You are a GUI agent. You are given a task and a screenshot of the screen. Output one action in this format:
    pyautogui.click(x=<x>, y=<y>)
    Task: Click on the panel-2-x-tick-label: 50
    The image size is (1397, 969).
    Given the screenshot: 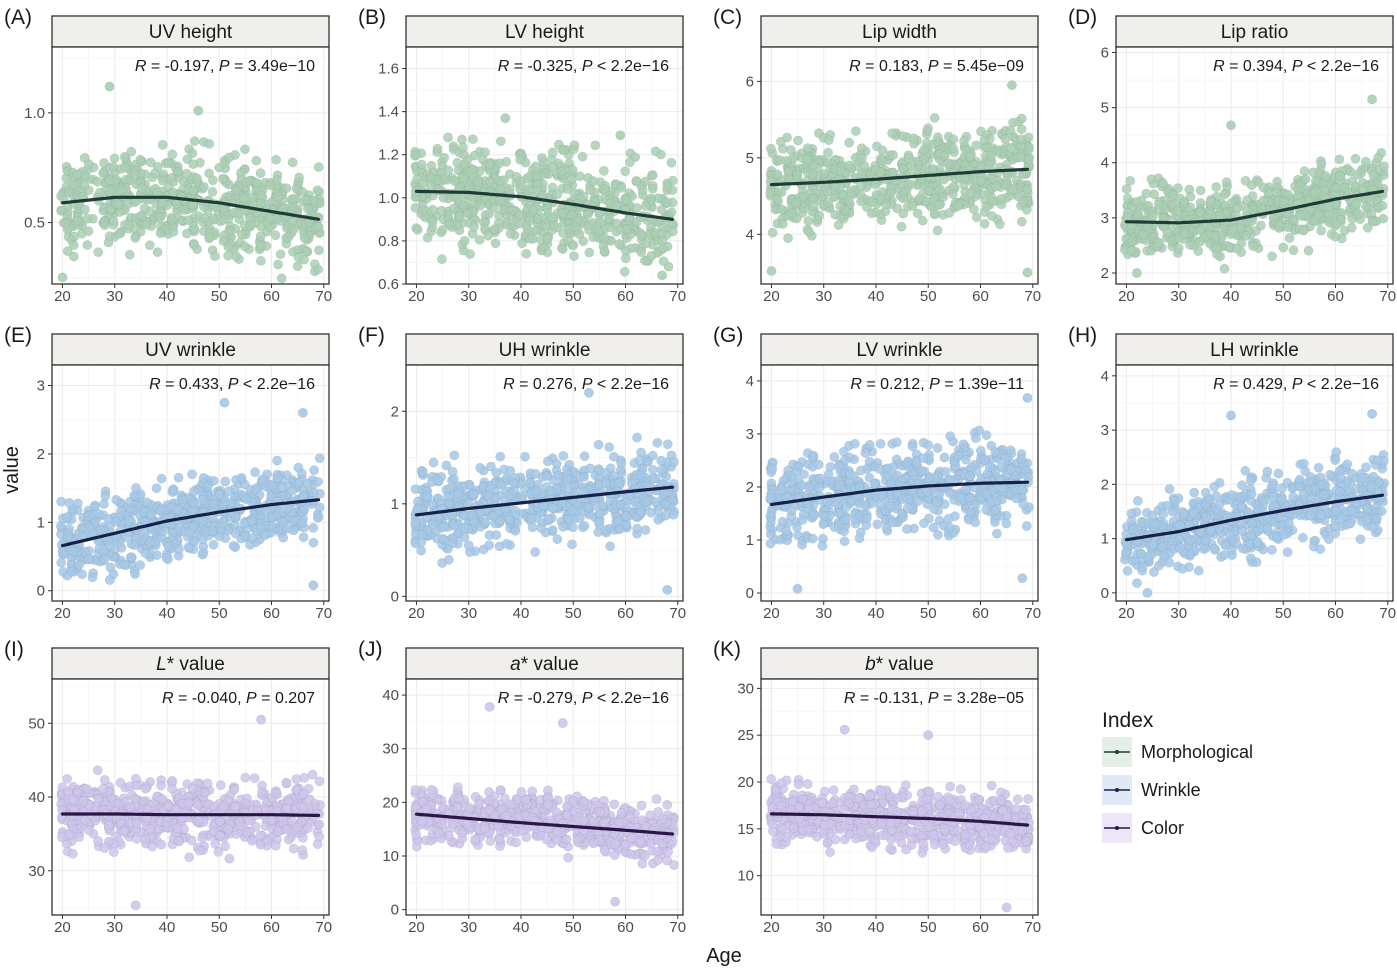 What is the action you would take?
    pyautogui.click(x=573, y=296)
    